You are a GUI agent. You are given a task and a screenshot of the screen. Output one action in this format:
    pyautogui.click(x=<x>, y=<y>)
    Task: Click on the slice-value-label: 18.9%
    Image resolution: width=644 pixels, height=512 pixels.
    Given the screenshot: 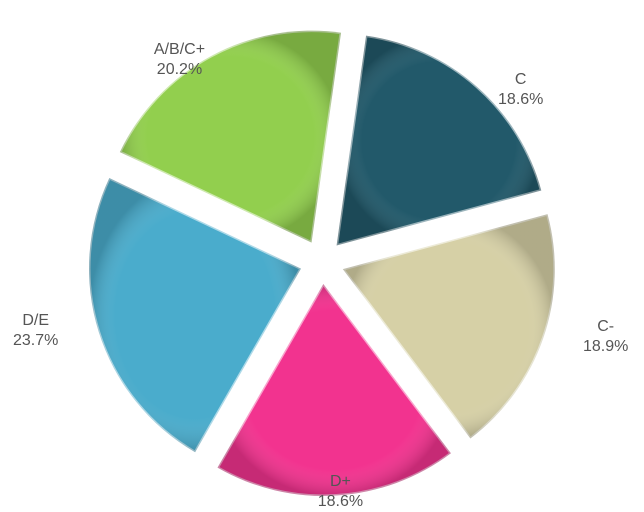 What is the action you would take?
    pyautogui.click(x=605, y=346)
    